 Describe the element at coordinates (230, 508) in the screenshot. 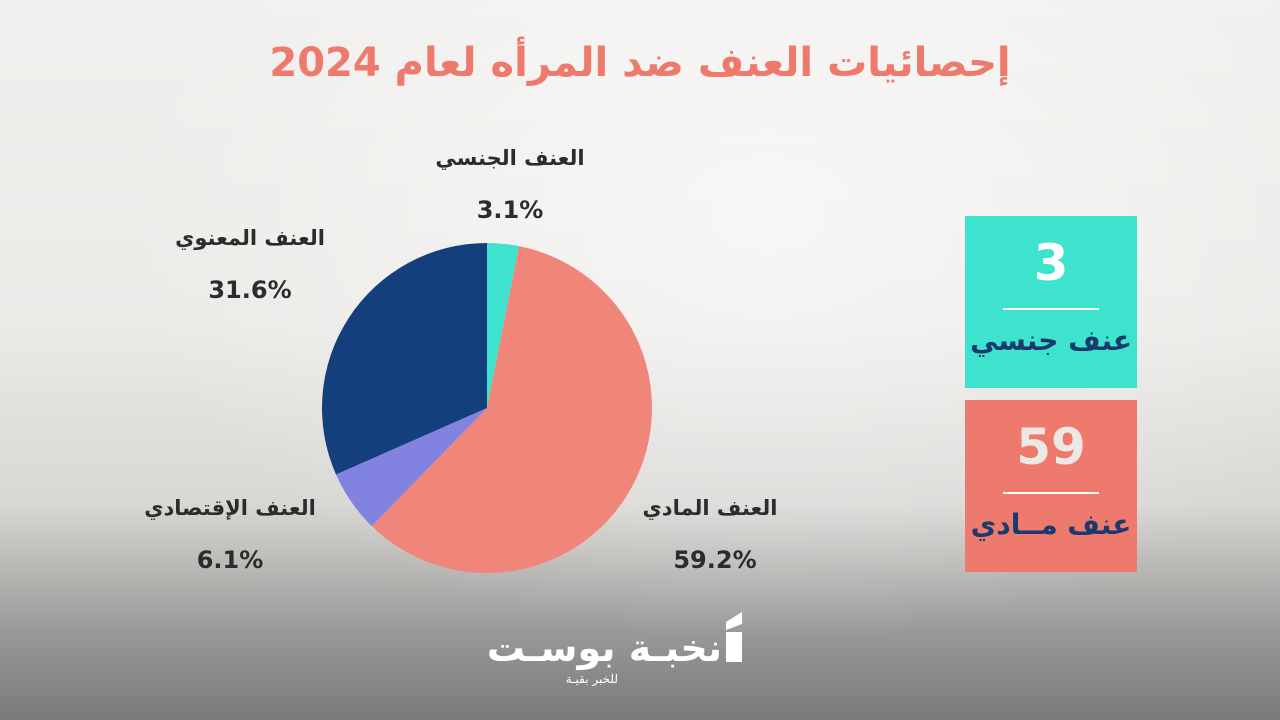

I see `label-economic: العنف الإقتصادي` at that location.